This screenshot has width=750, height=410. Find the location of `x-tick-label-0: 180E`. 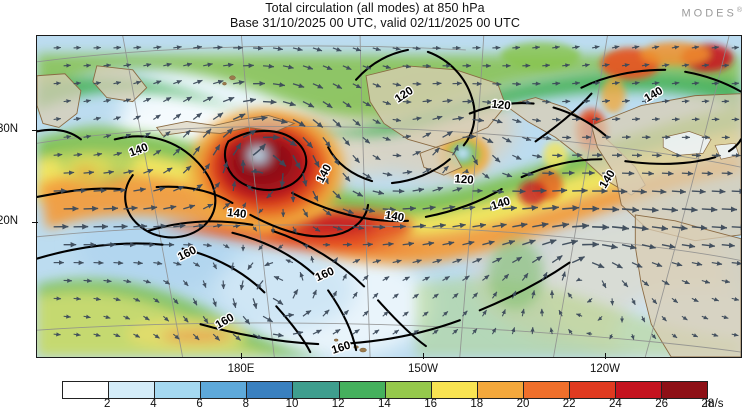

x-tick-label-0: 180E is located at coordinates (241, 369).